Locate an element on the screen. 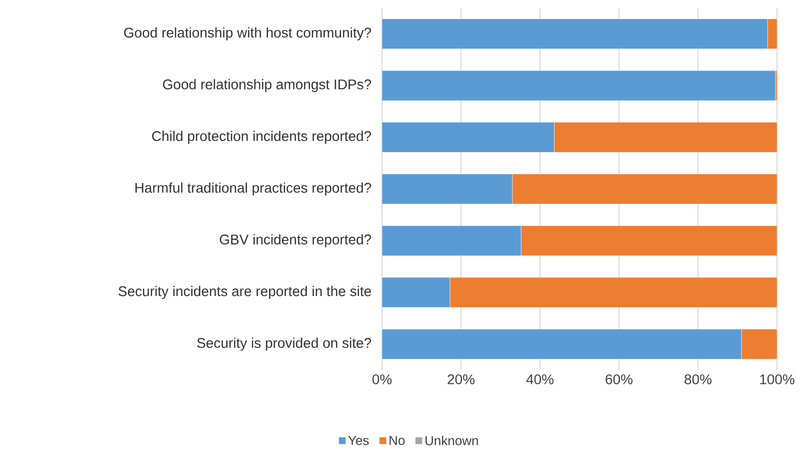 The width and height of the screenshot is (800, 454). x-tick-label: 40% is located at coordinates (540, 379).